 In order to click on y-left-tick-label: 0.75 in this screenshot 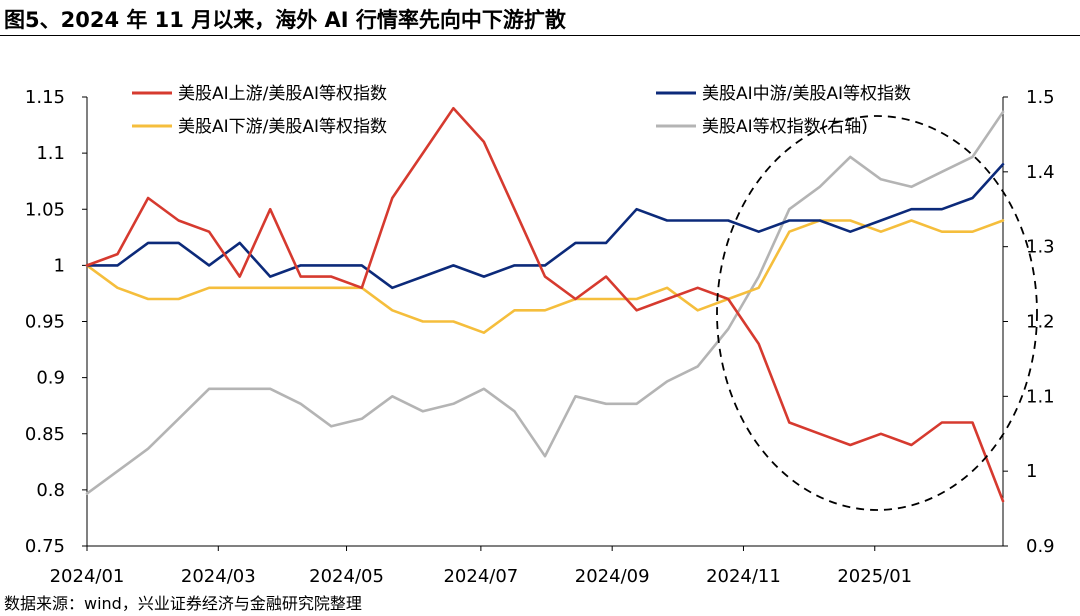, I will do `click(45, 546)`.